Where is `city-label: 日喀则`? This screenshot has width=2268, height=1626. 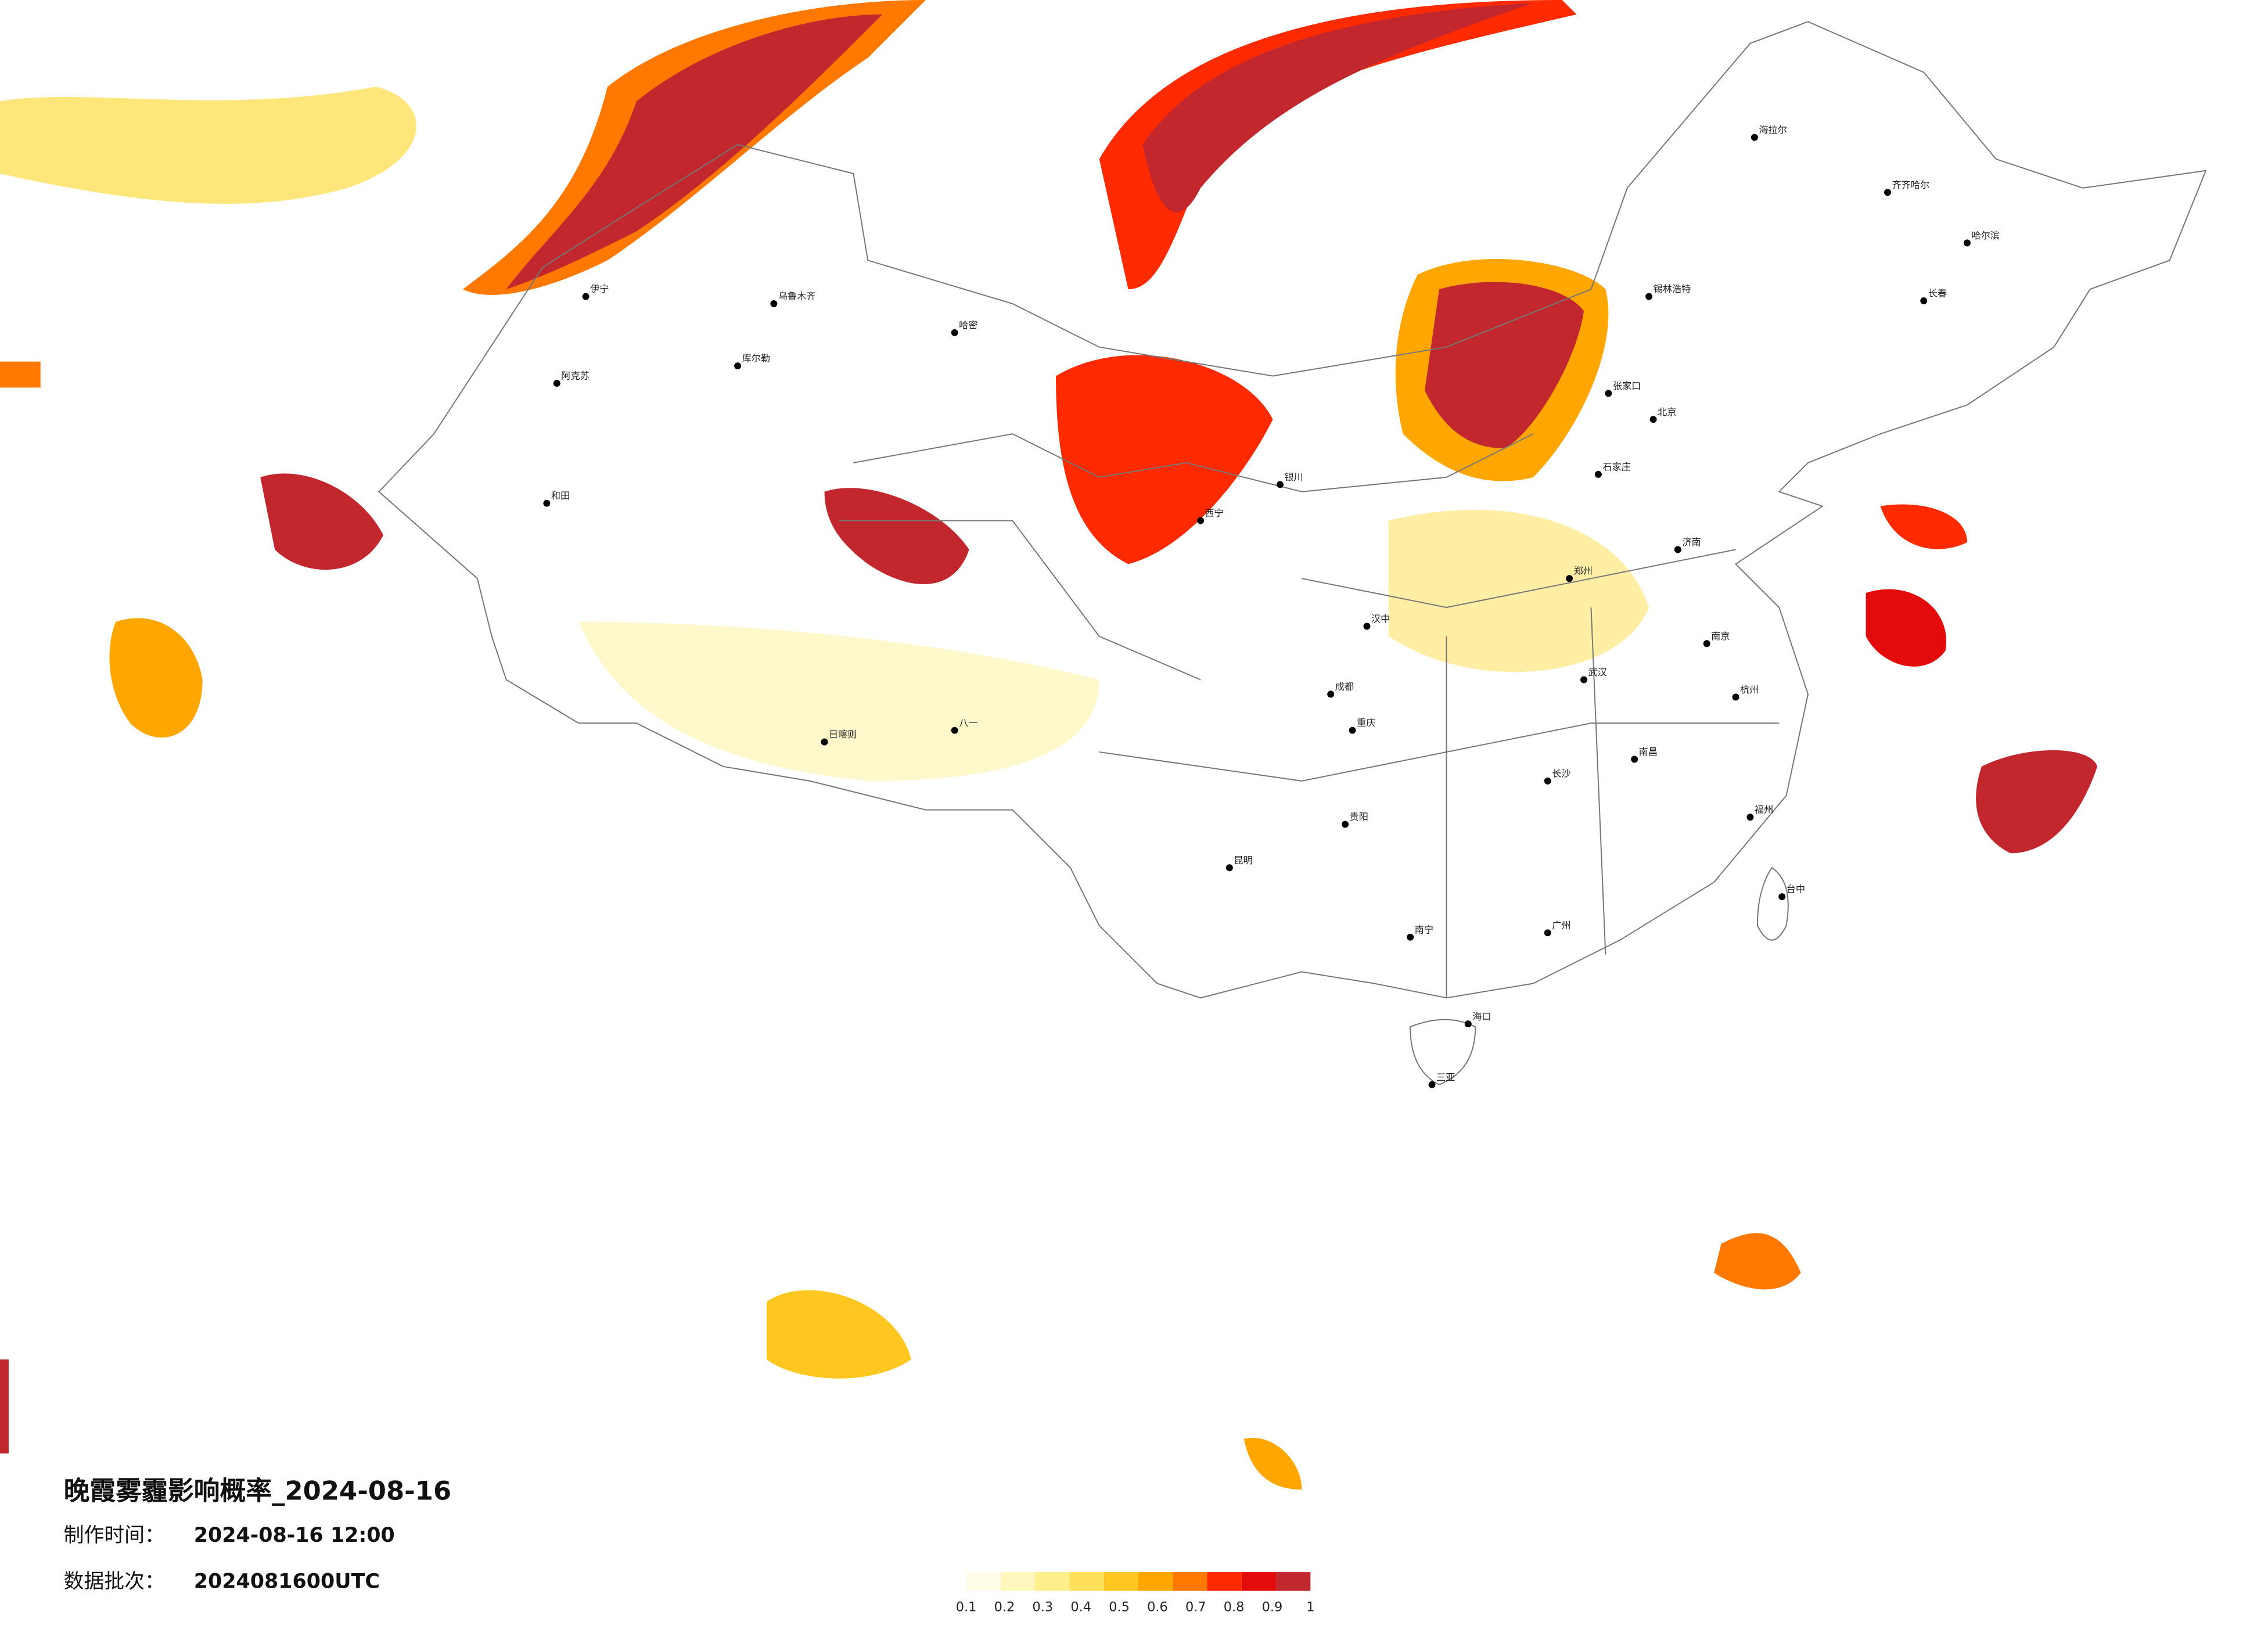 city-label: 日喀则 is located at coordinates (843, 734).